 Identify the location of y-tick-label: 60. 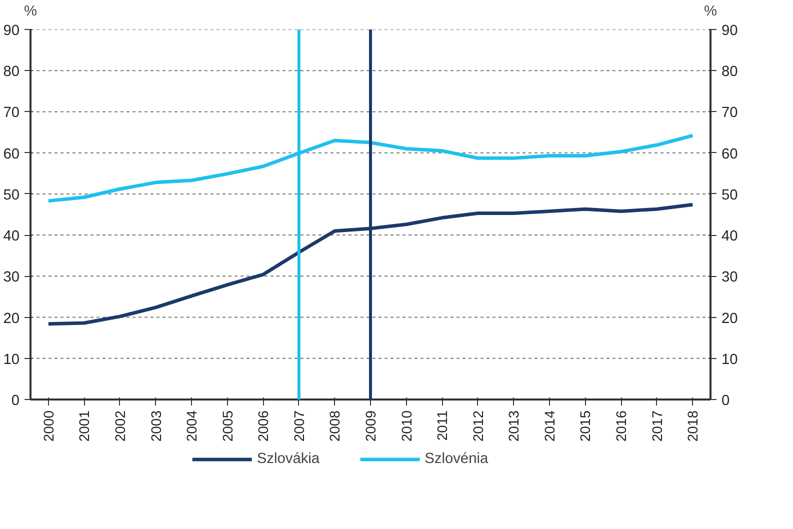
(11, 154).